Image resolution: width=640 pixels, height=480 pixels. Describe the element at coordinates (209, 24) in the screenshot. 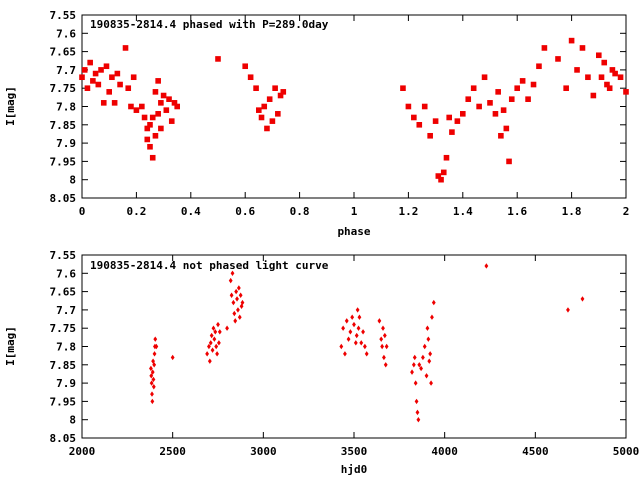

I see `chart-title: 190835-2814.4 phased with P=289.0day` at that location.